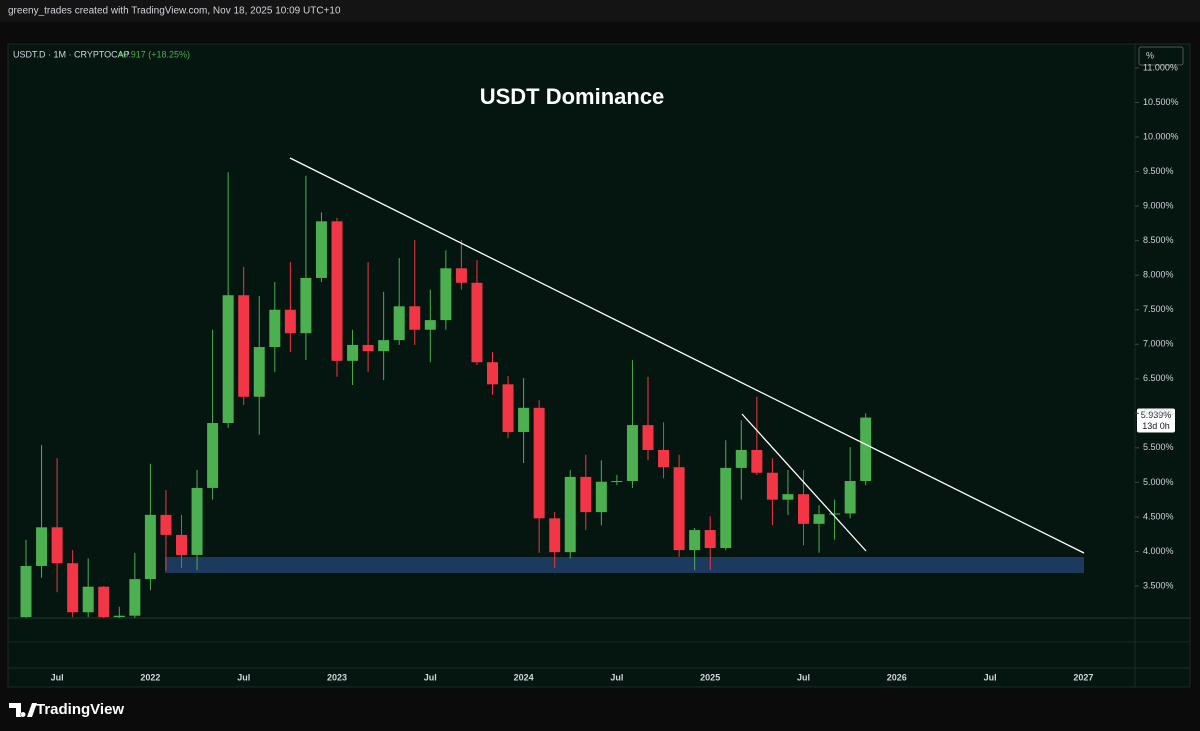 This screenshot has height=731, width=1200. Describe the element at coordinates (897, 677) in the screenshot. I see `x-tick-label: 2026` at that location.